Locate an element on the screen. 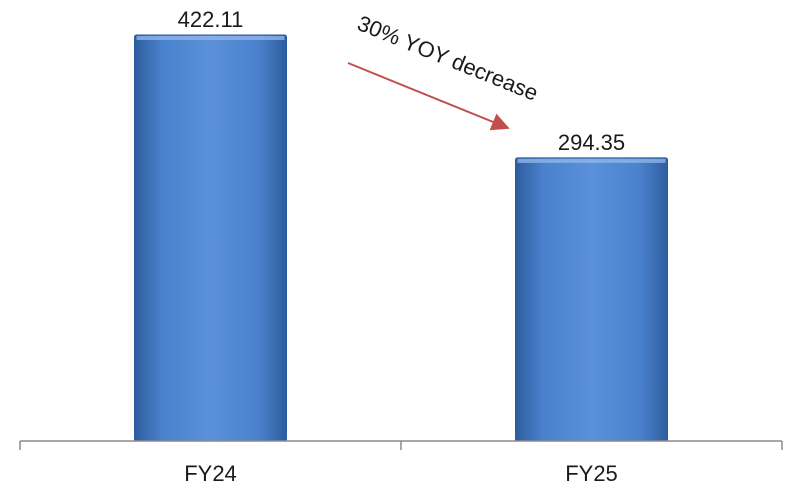 The image size is (788, 492). bar-fy25 is located at coordinates (591, 299).